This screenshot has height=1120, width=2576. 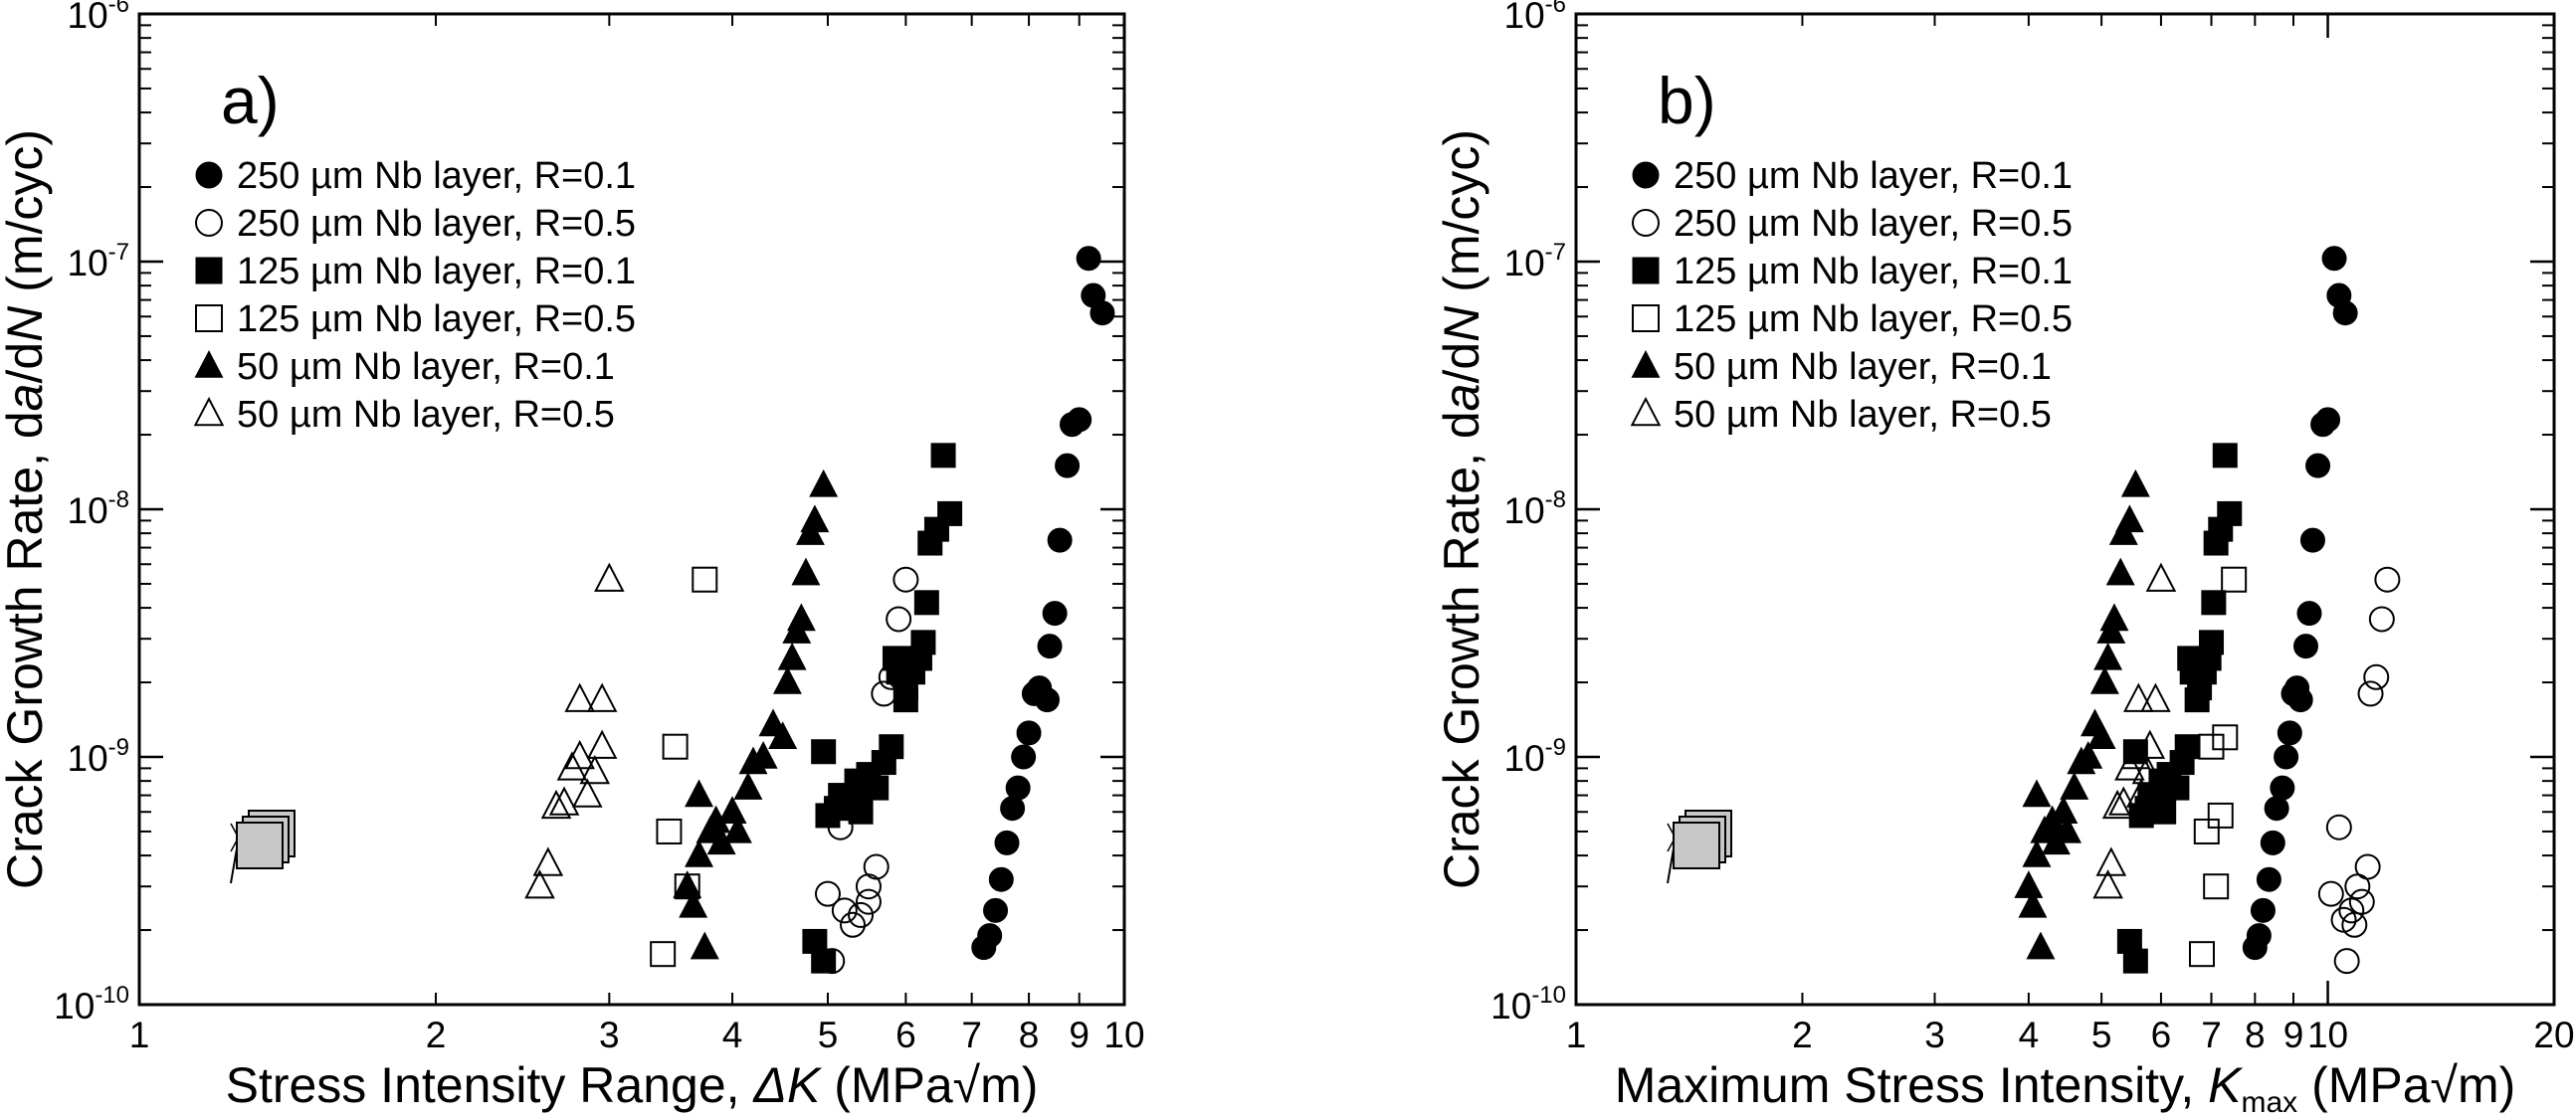 I want to click on x-axis-label-symbol: ΔK, so click(x=787, y=1085).